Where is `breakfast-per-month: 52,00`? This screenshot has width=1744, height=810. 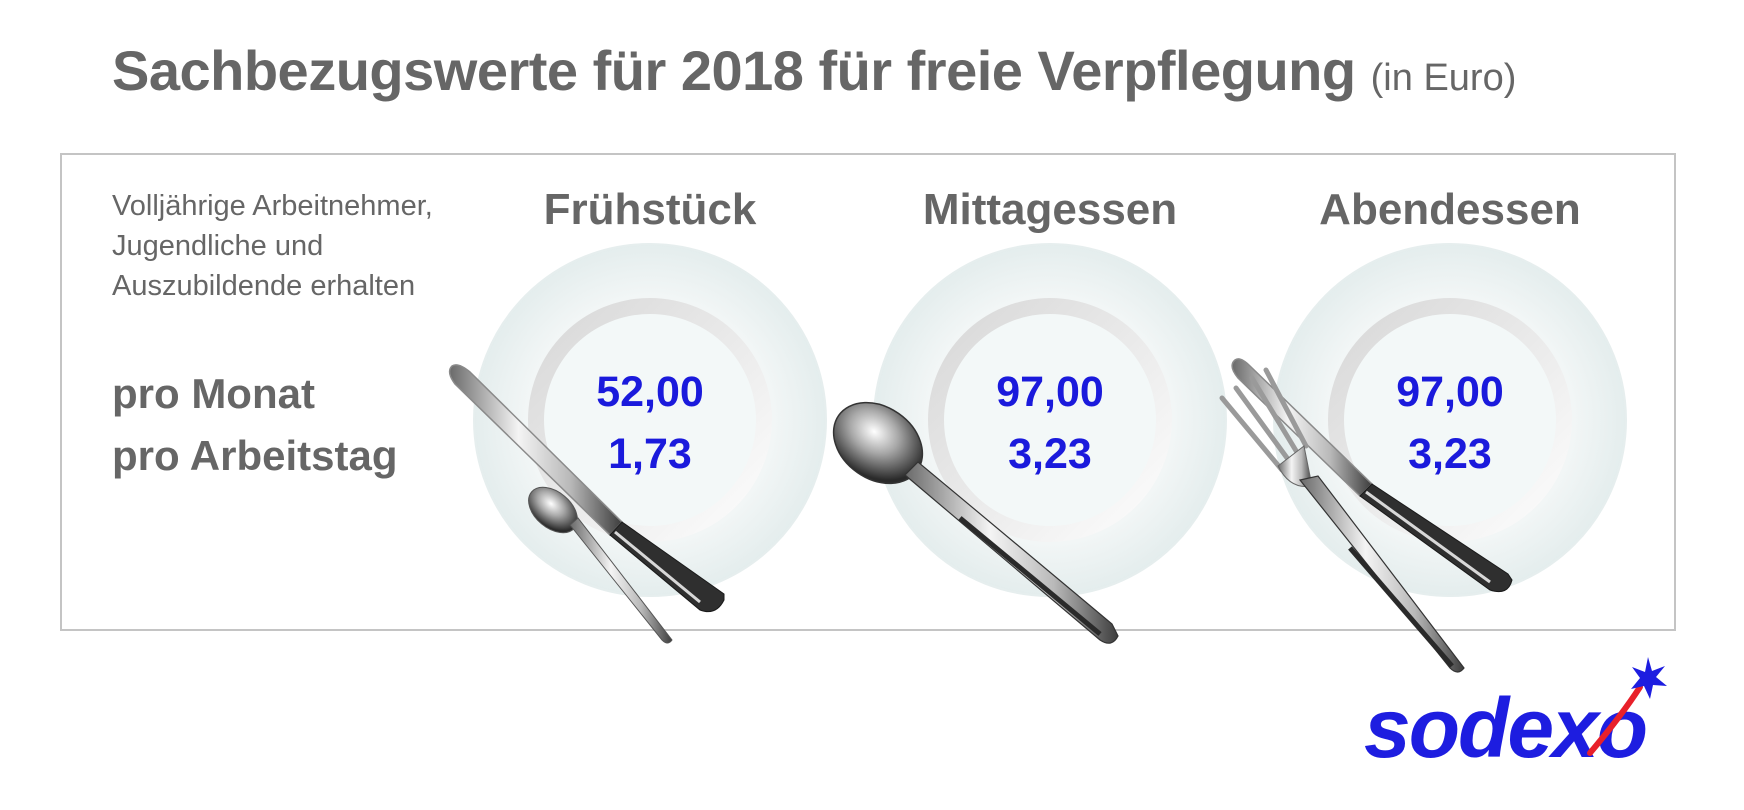 breakfast-per-month: 52,00 is located at coordinates (650, 392).